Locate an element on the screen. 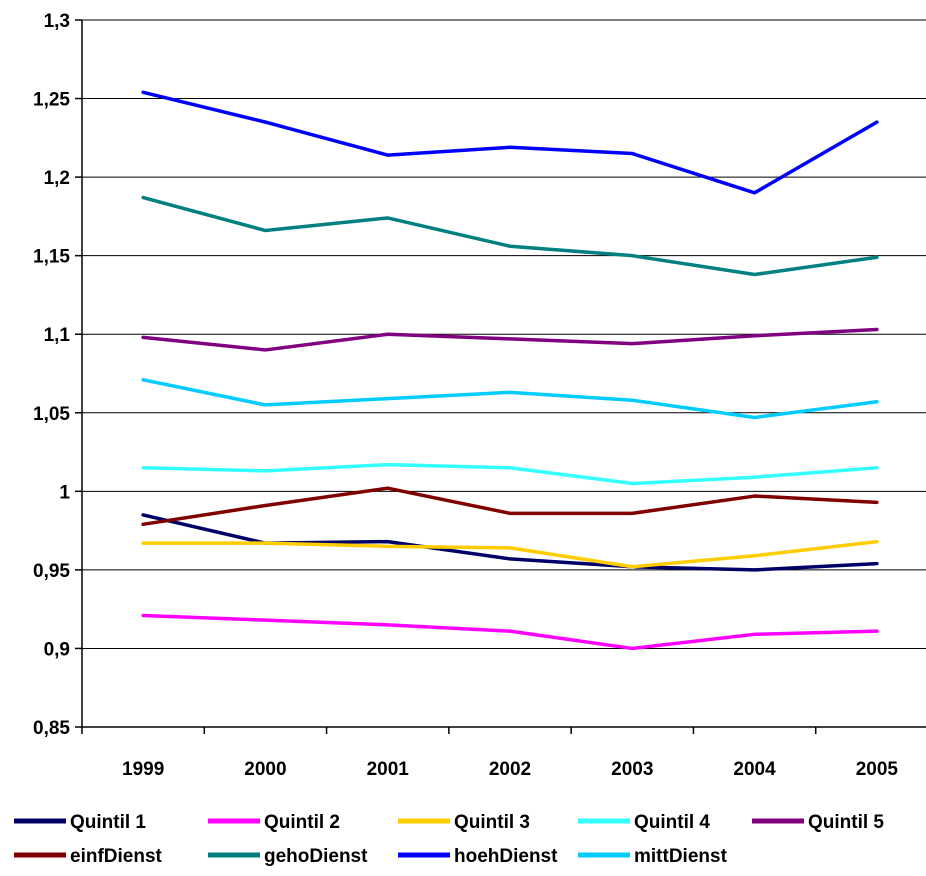 The height and width of the screenshot is (876, 926). legend-label: Quintil 4 is located at coordinates (672, 822).